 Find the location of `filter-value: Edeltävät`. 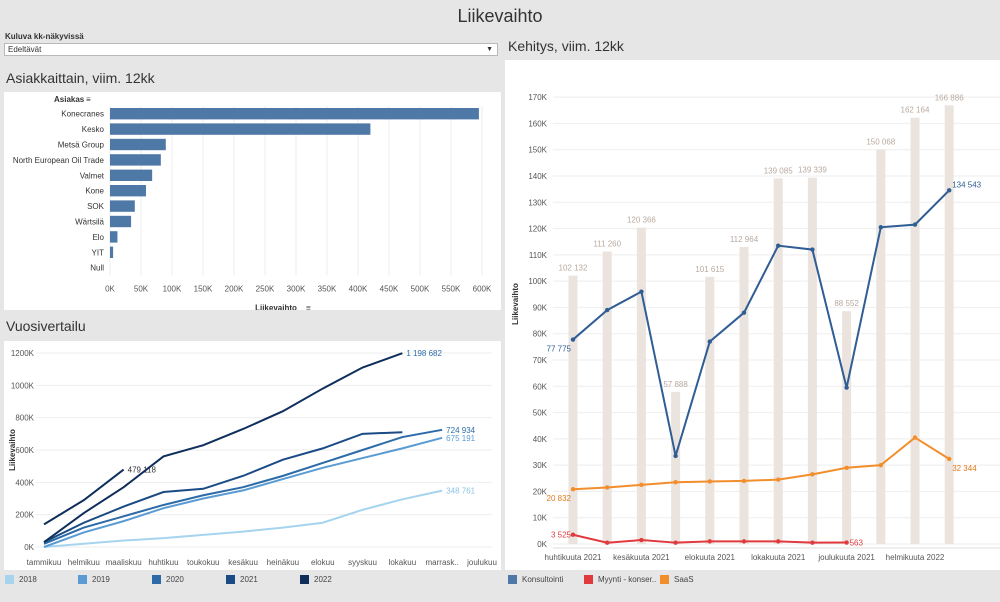

filter-value: Edeltävät is located at coordinates (25, 49).